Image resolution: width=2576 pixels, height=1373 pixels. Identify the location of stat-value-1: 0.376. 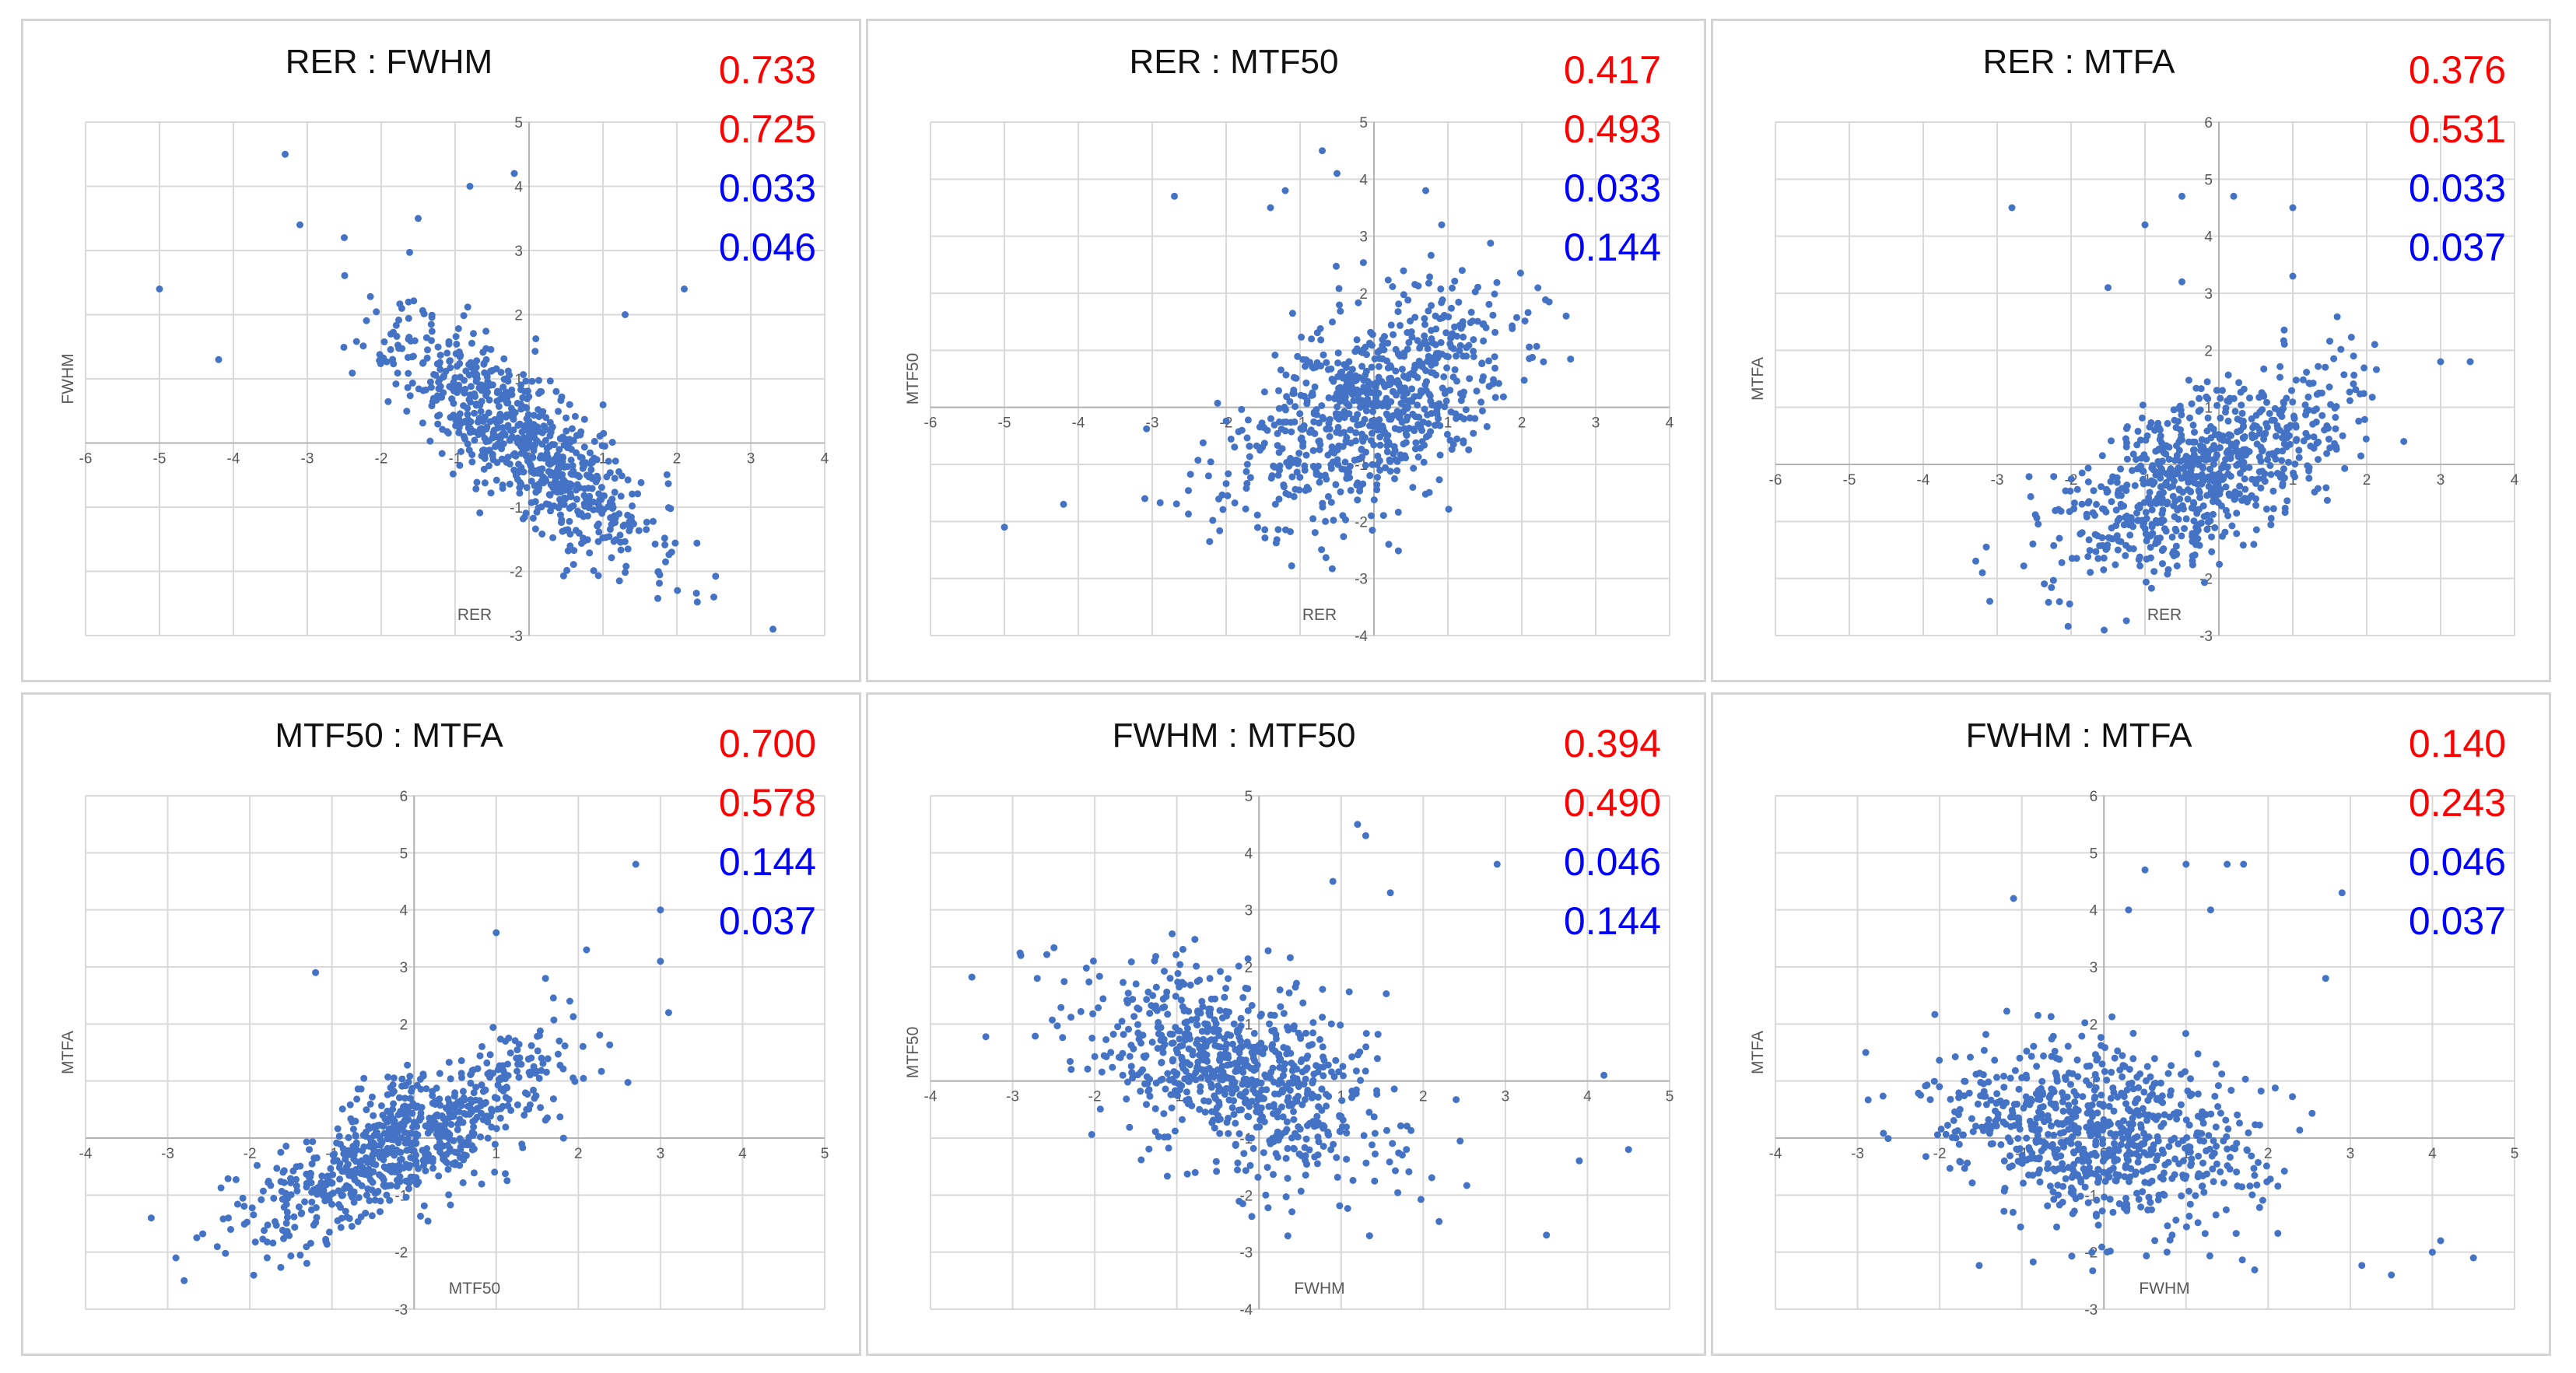
(2457, 70).